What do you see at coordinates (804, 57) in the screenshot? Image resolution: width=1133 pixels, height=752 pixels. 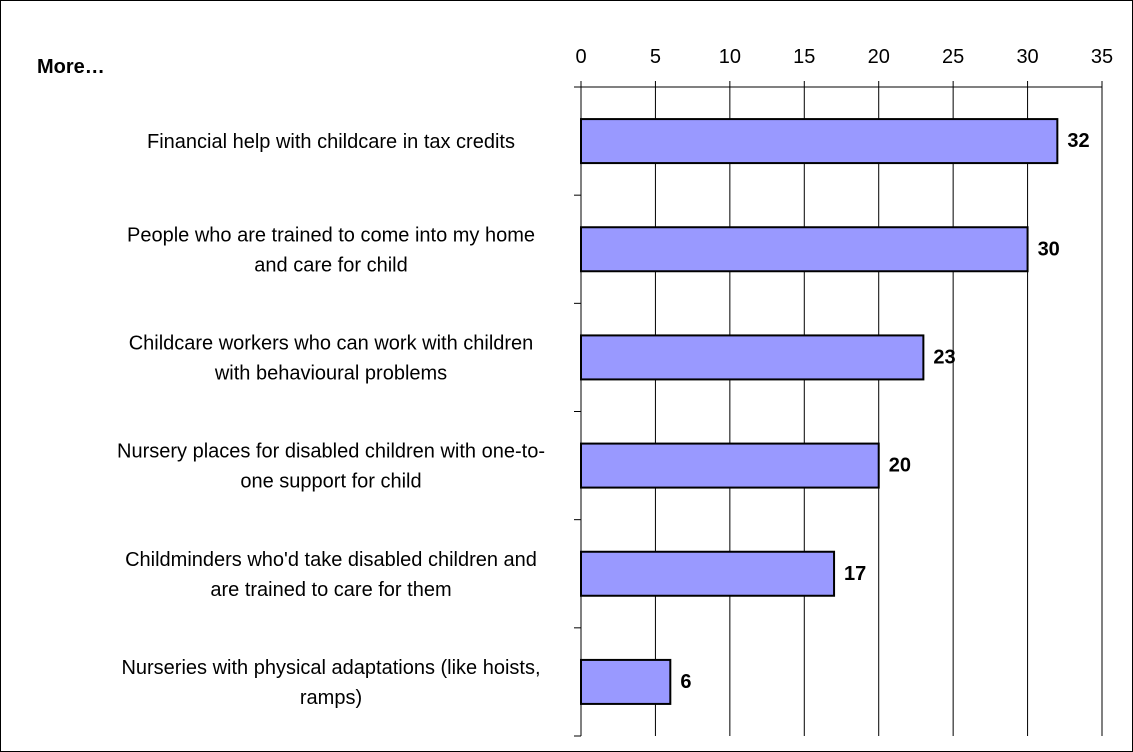 I see `x-tick-label: 15` at bounding box center [804, 57].